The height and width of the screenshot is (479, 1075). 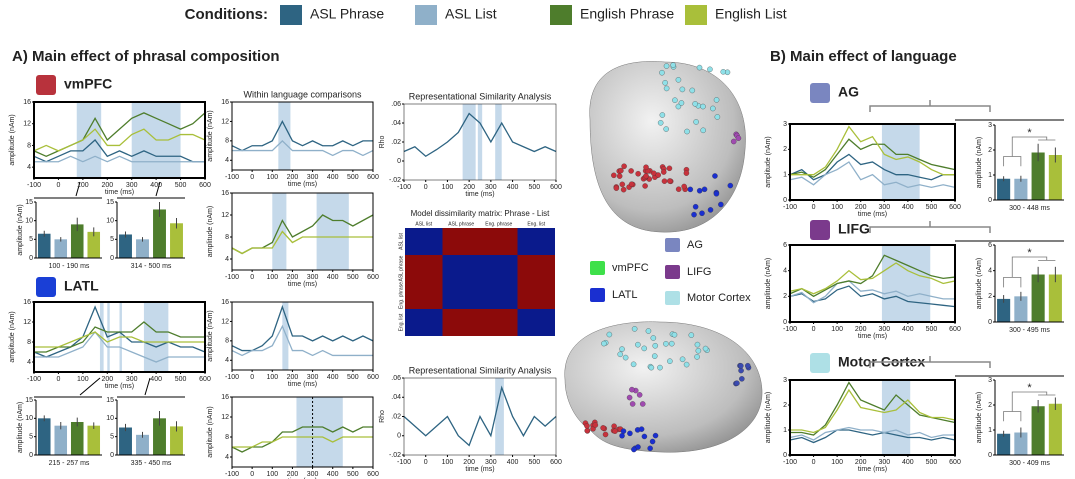 What do you see at coordinates (46, 287) in the screenshot?
I see `region-swatch` at bounding box center [46, 287].